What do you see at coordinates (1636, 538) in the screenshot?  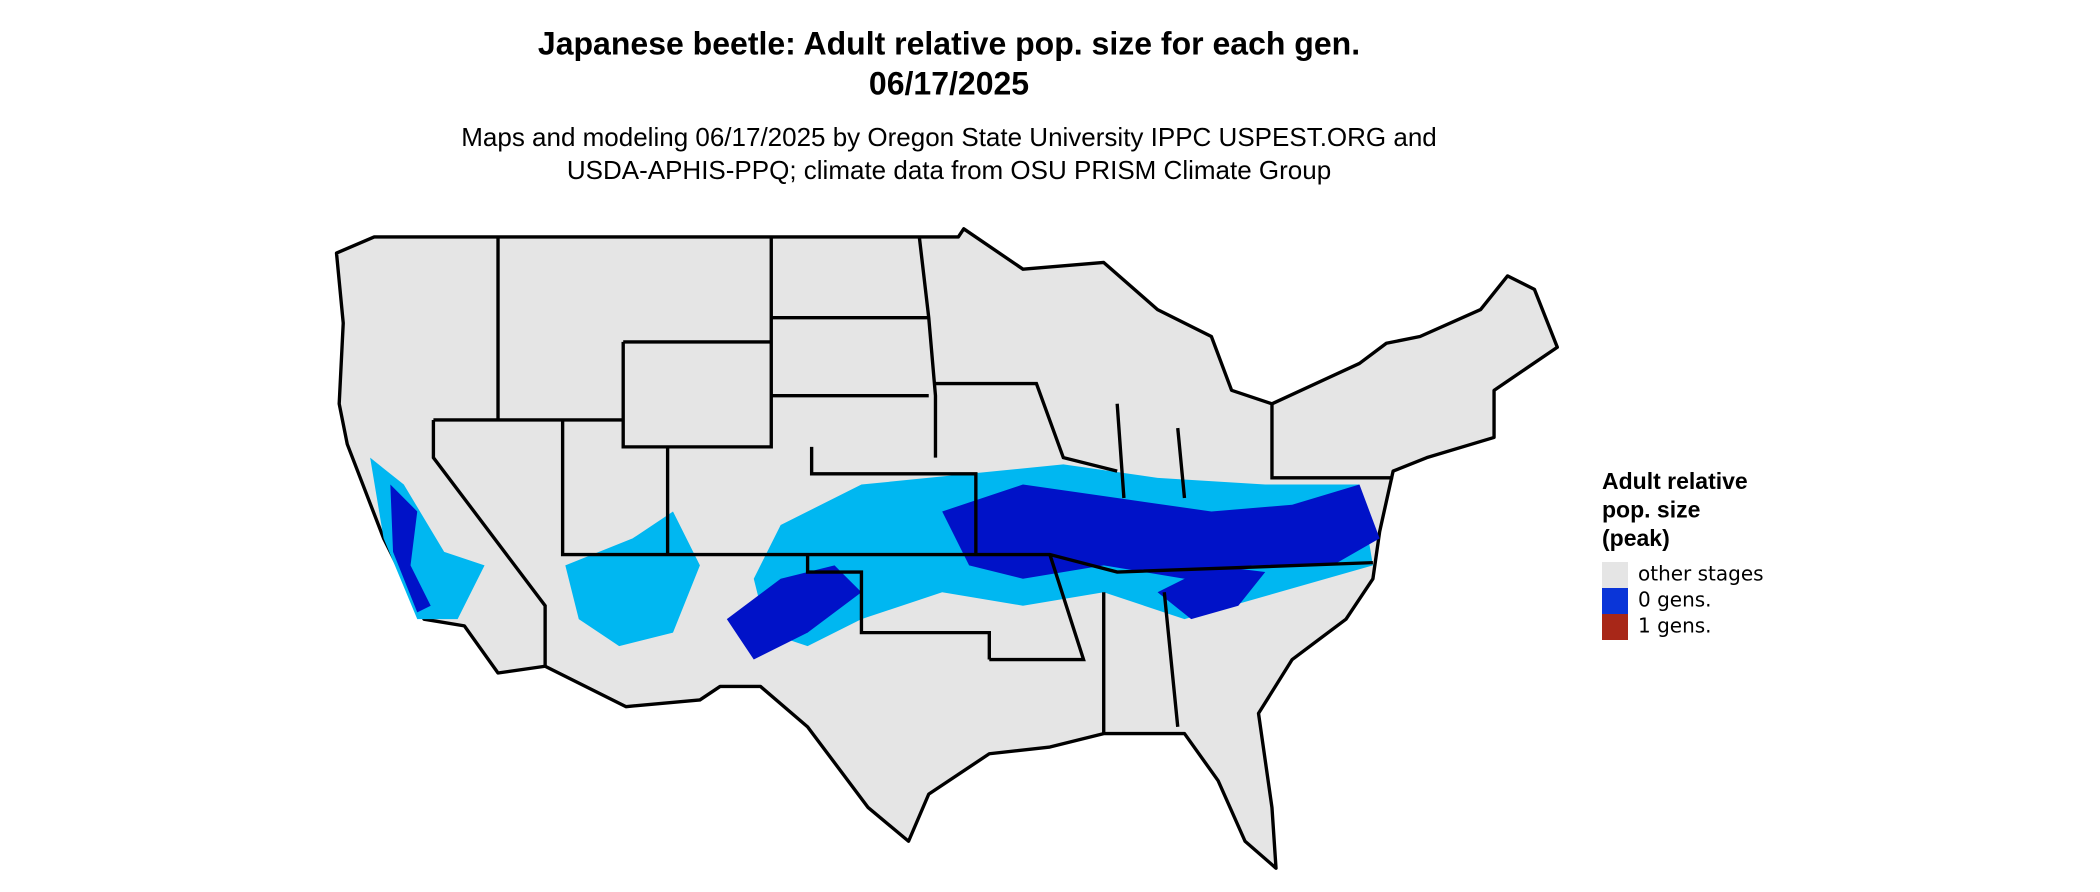 I see `legend-title: (peak)` at bounding box center [1636, 538].